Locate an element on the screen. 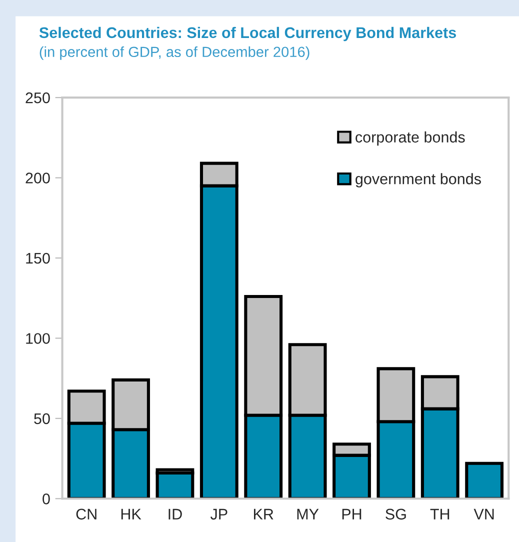 The width and height of the screenshot is (519, 542). chart-subtitle: (in percent of GDP, as of December 2016) is located at coordinates (175, 53).